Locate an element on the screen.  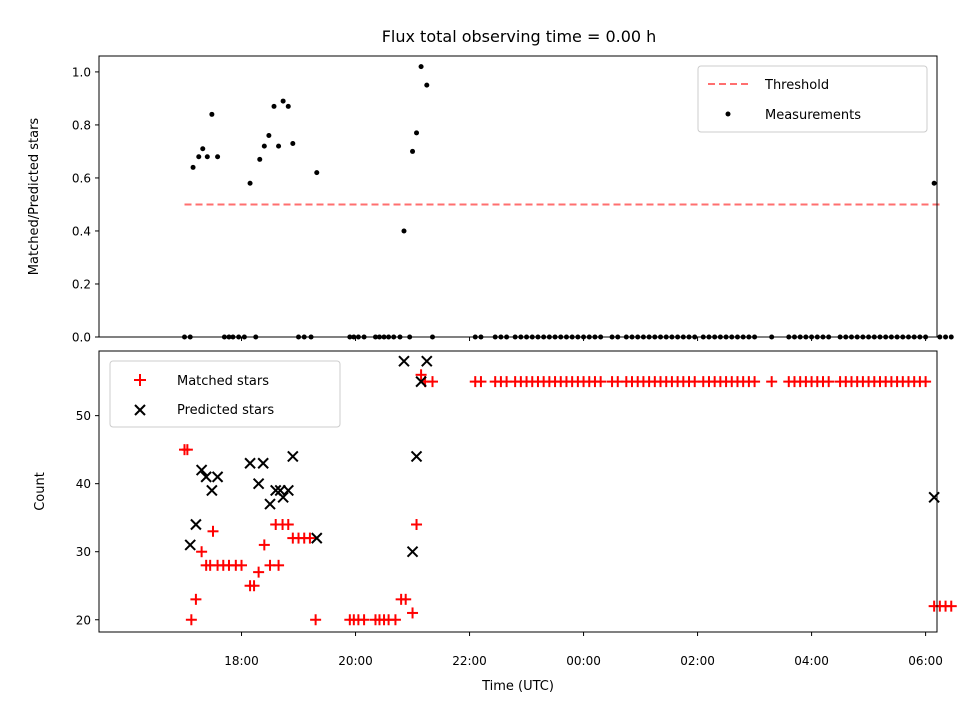
bottom-x-ticks: 18:00 20:00 22:00 00:00 02:00 04:00 06:00 is located at coordinates (583, 650).